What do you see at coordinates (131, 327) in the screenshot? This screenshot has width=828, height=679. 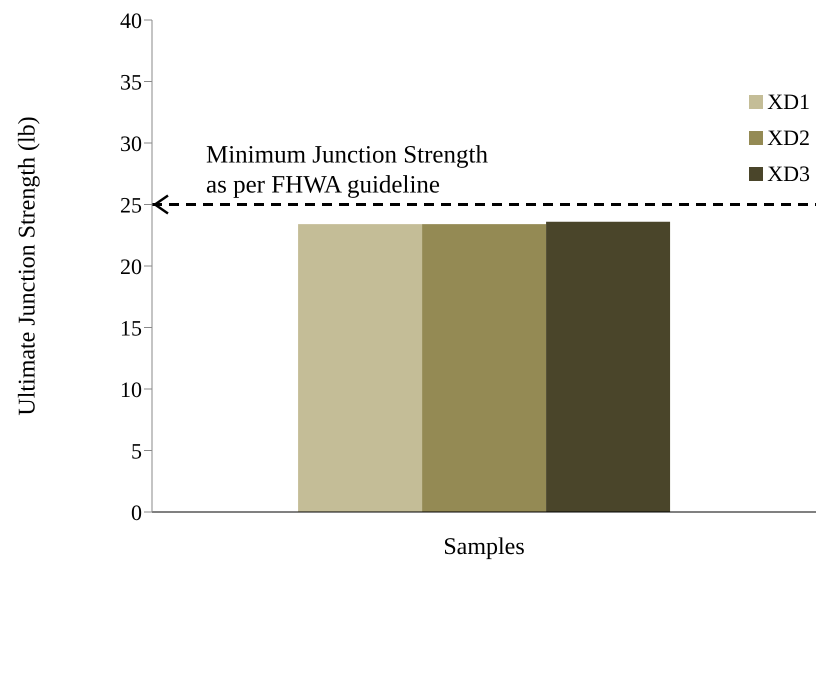 I see `y-tick-label: 15` at bounding box center [131, 327].